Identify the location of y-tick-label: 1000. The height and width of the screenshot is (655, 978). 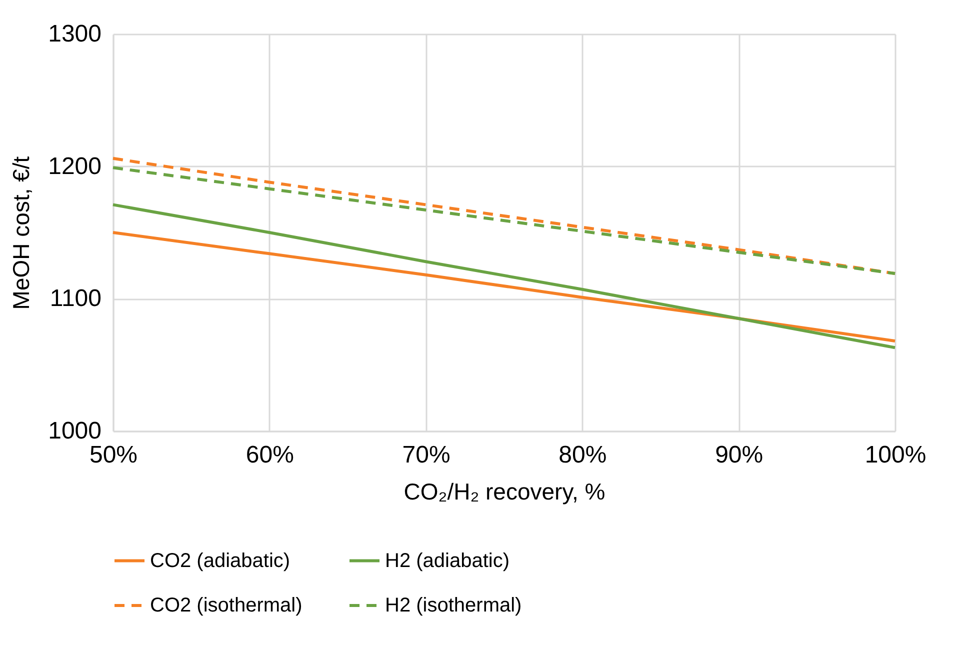
(75, 431).